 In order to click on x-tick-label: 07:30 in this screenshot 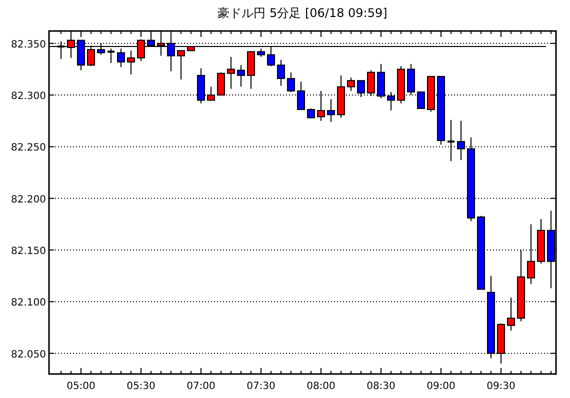, I will do `click(261, 386)`.